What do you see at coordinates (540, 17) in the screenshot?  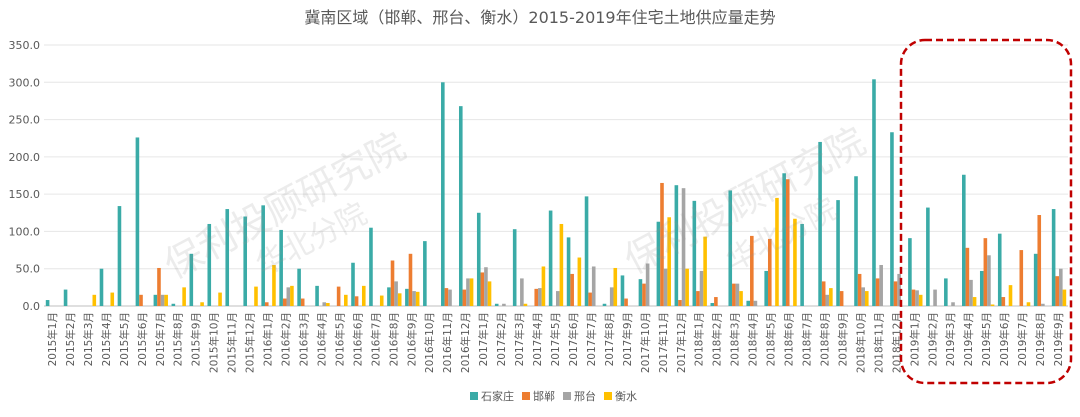 I see `chart-title: 冀南区域（邯郸、邢台、衡水）2015-2019年住宅土地供应量走势` at bounding box center [540, 17].